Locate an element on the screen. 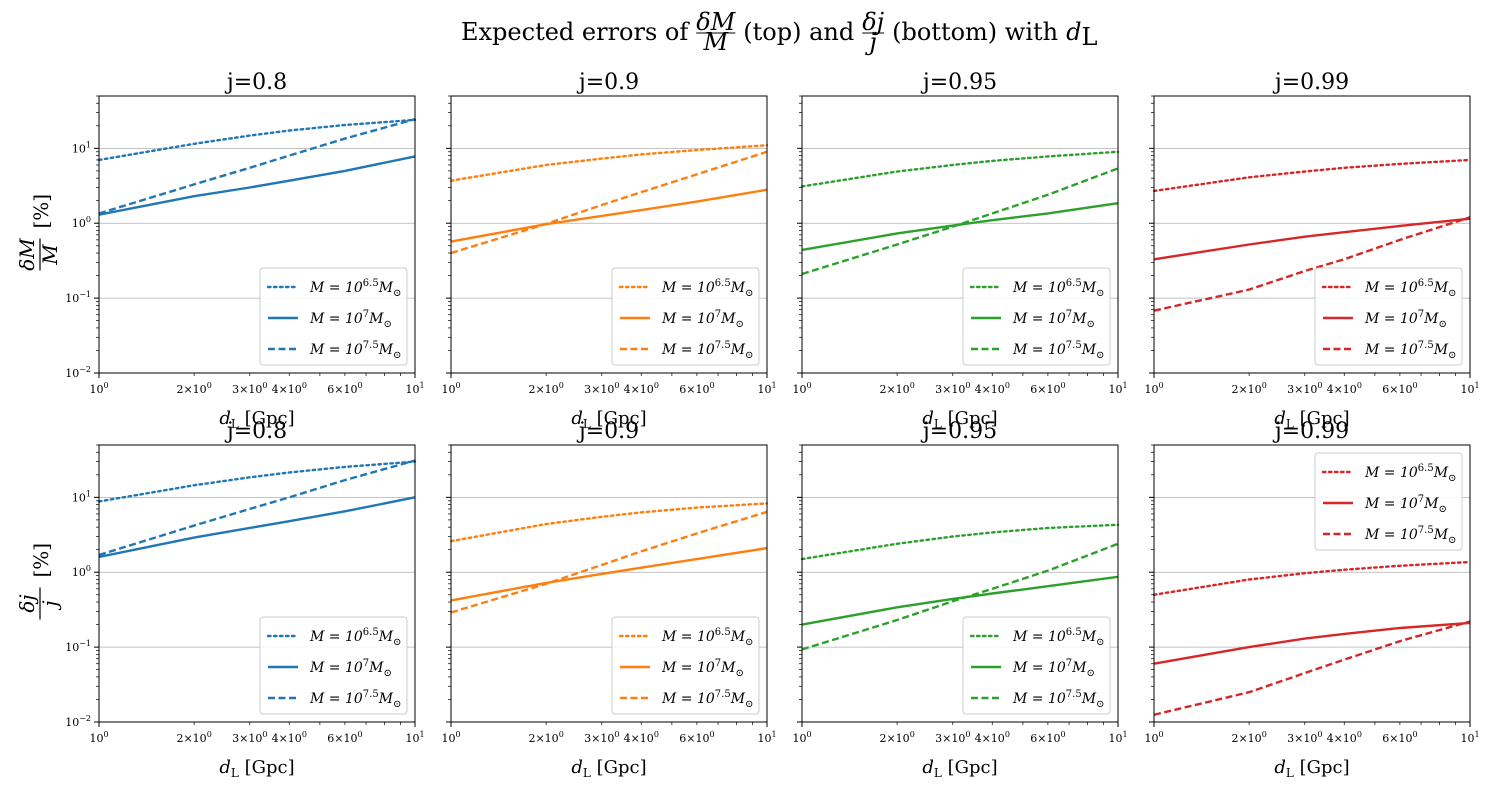 The width and height of the screenshot is (1489, 788). panel-title: j=0.99 is located at coordinates (1310, 431).